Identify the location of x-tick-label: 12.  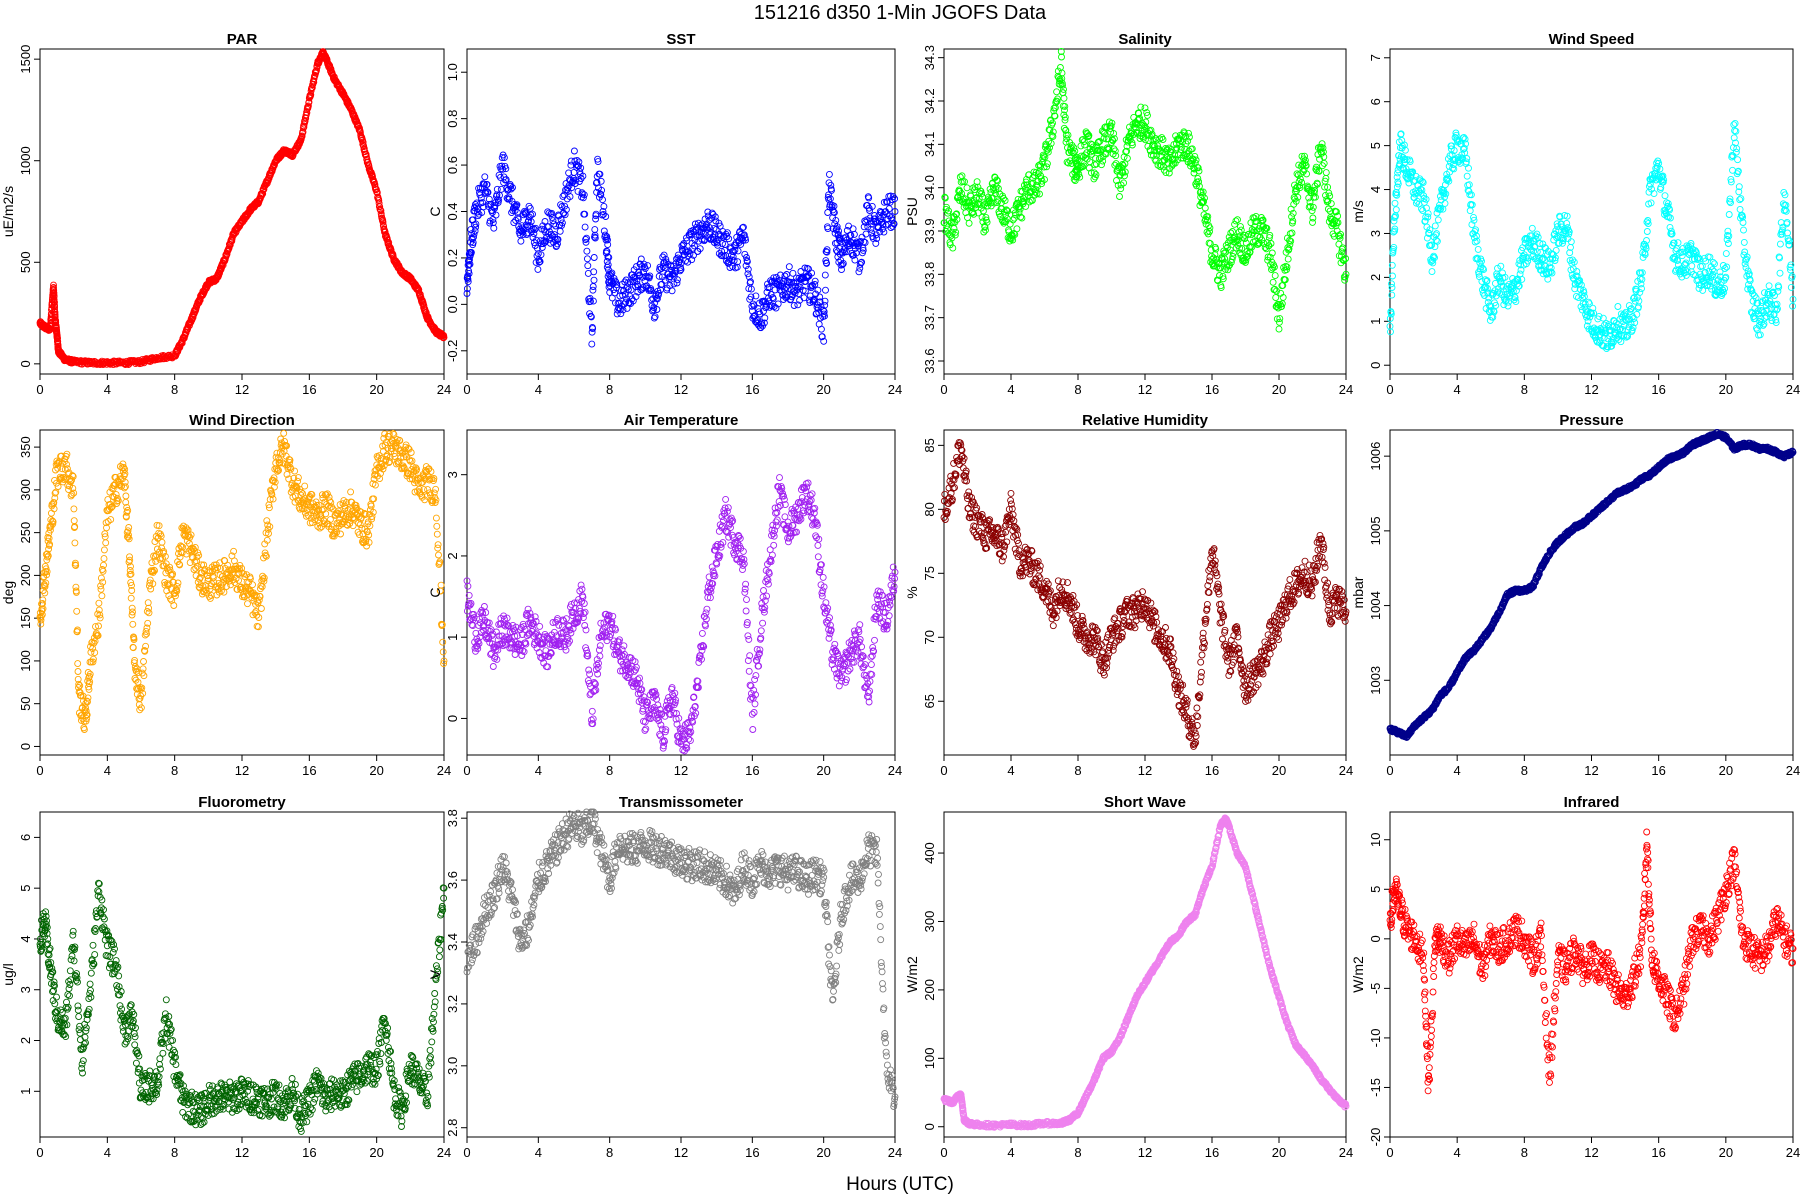
(1591, 389).